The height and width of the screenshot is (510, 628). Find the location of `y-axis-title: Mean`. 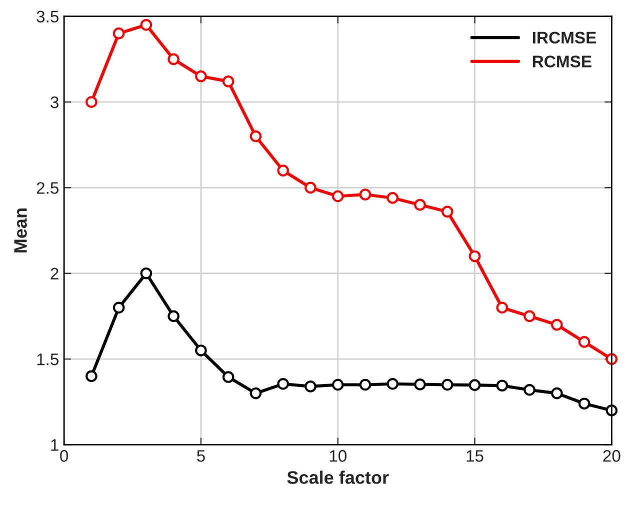

y-axis-title: Mean is located at coordinates (20, 230).